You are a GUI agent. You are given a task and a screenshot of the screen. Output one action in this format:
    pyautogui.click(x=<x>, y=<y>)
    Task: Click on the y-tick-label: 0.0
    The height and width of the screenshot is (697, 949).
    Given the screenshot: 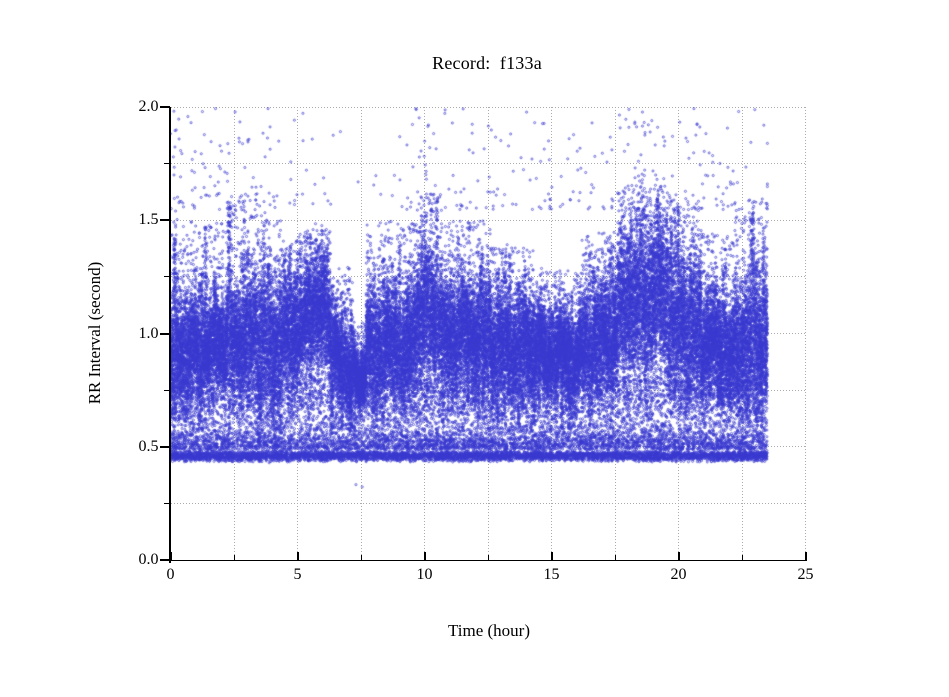 What is the action you would take?
    pyautogui.click(x=148, y=559)
    